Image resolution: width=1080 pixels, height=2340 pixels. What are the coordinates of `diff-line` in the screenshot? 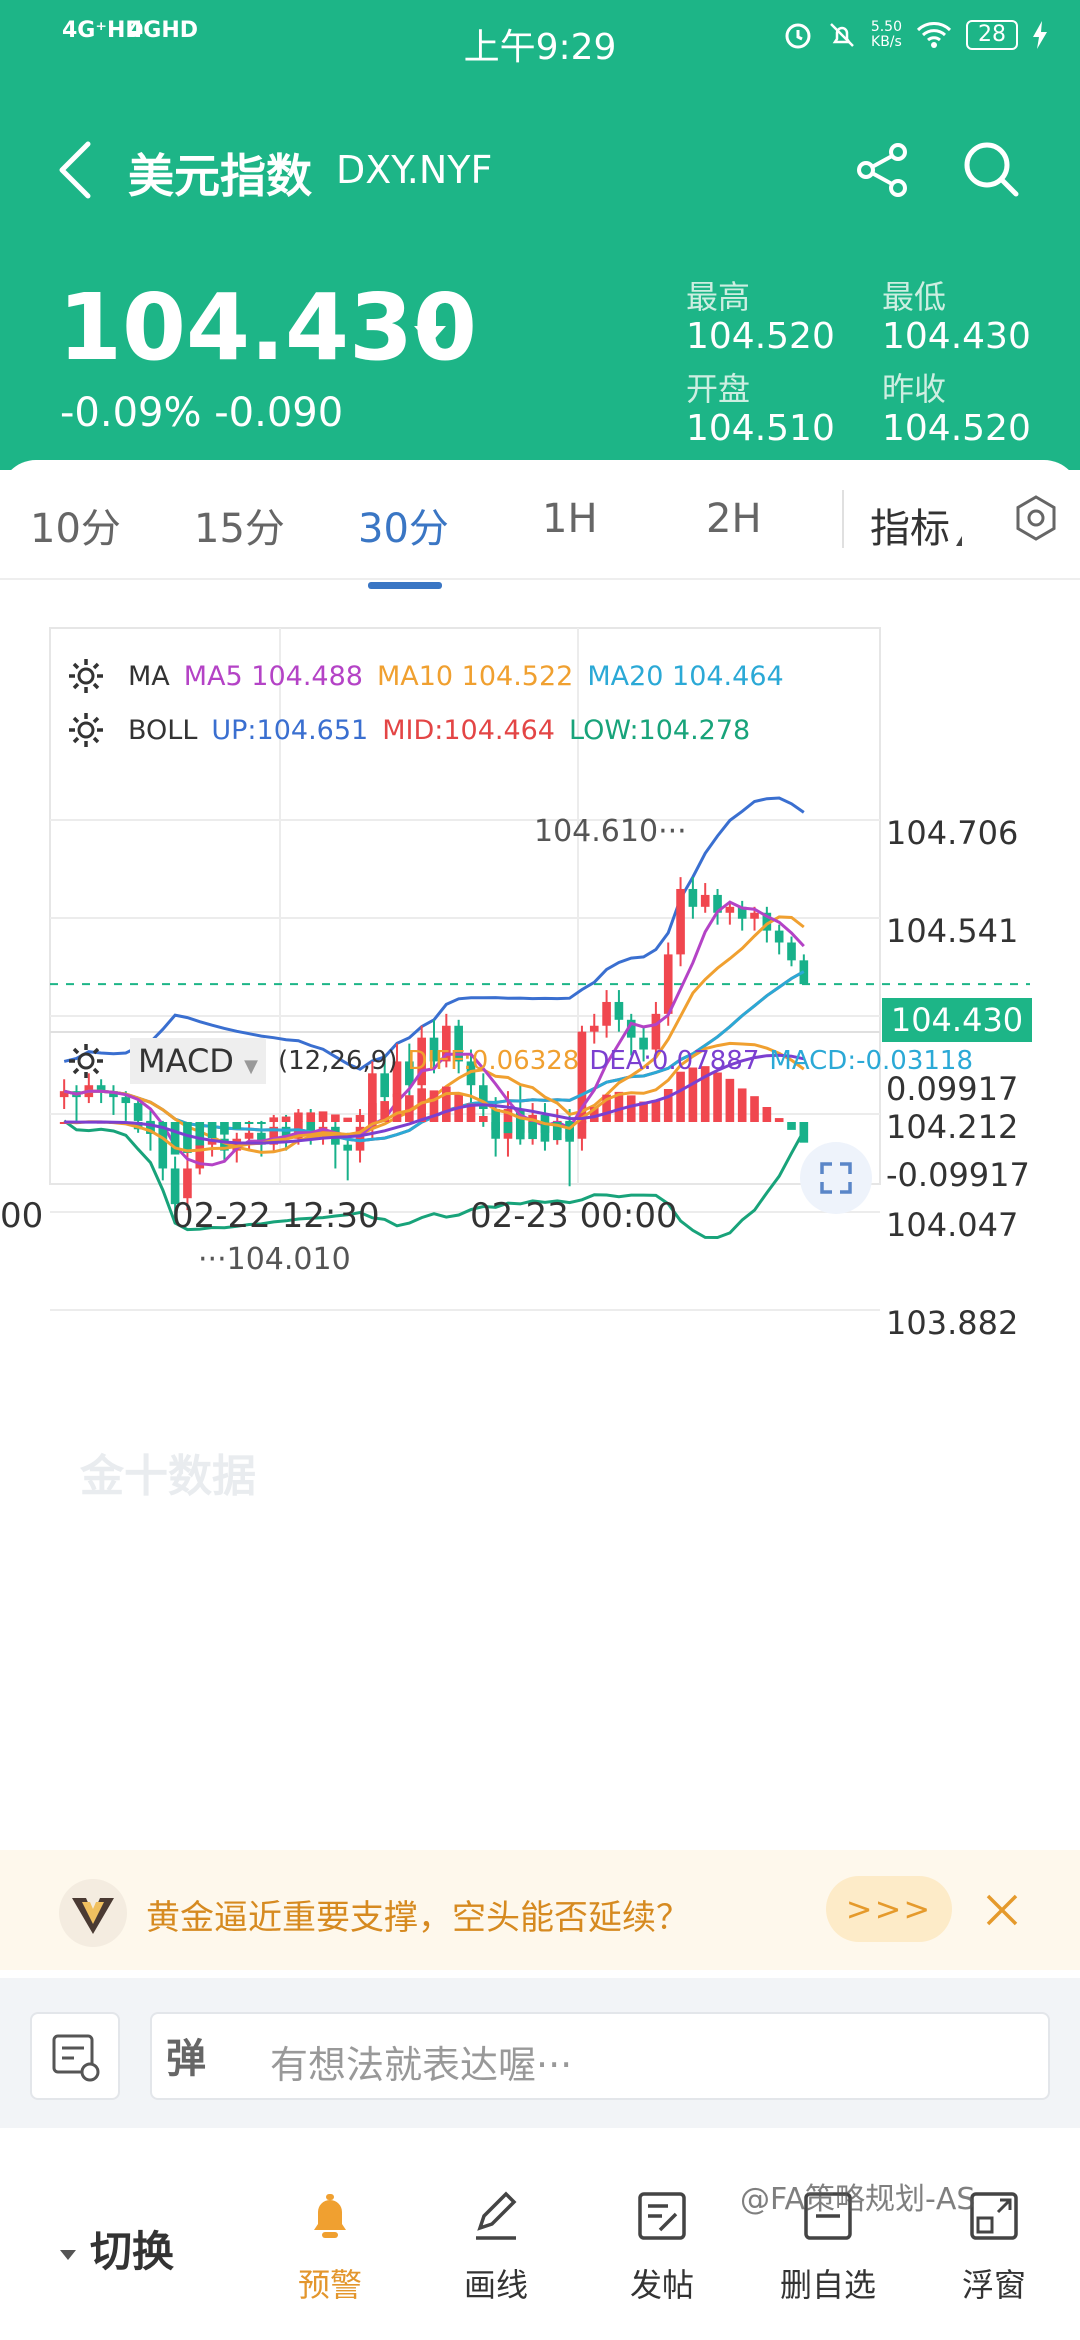 It's located at (434, 1097).